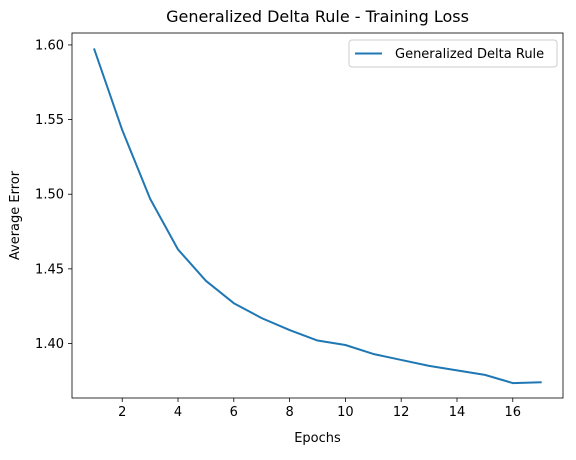  What do you see at coordinates (49, 269) in the screenshot?
I see `y-tick-label: 1.45` at bounding box center [49, 269].